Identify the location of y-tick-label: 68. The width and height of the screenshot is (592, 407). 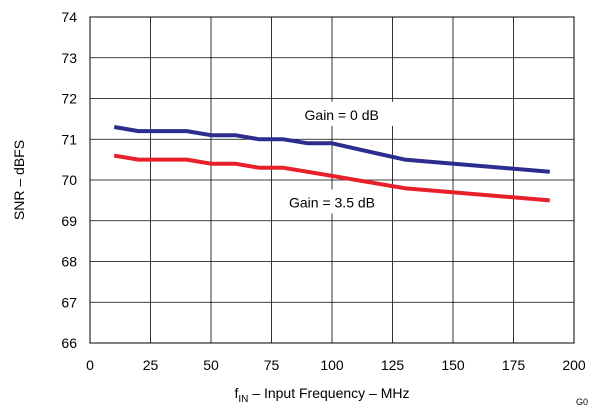
(69, 262).